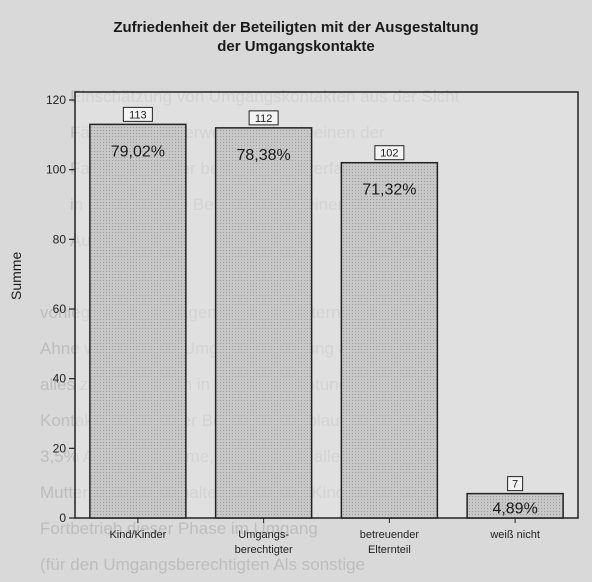  I want to click on y-tick-label: 80, so click(60, 239).